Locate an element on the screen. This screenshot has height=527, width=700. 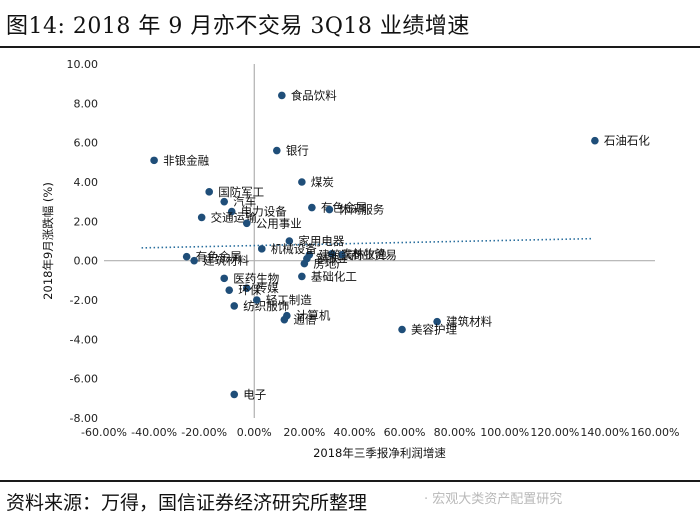
point-label: 煤炭 is located at coordinates (322, 182).